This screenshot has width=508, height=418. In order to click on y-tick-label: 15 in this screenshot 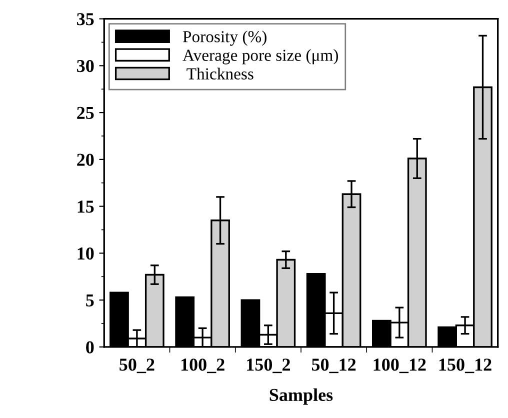, I will do `click(86, 206)`.